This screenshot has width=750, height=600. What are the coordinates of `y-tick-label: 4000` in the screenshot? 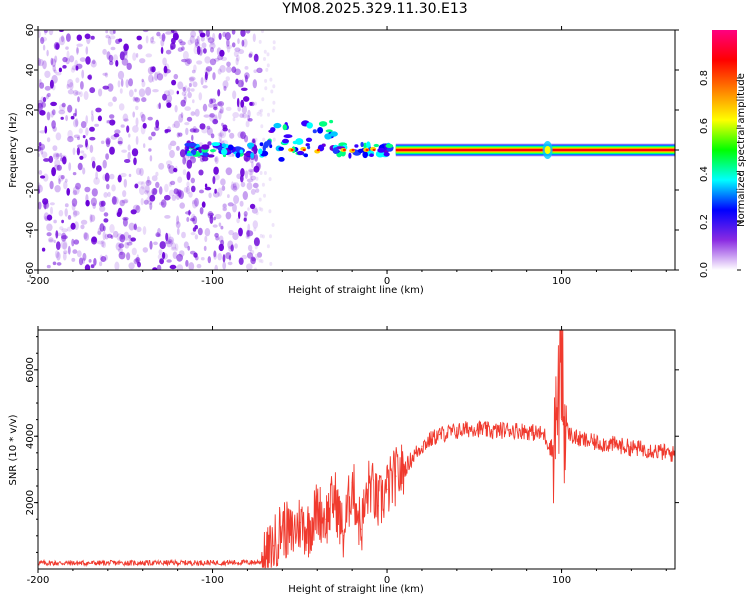 It's located at (30, 435).